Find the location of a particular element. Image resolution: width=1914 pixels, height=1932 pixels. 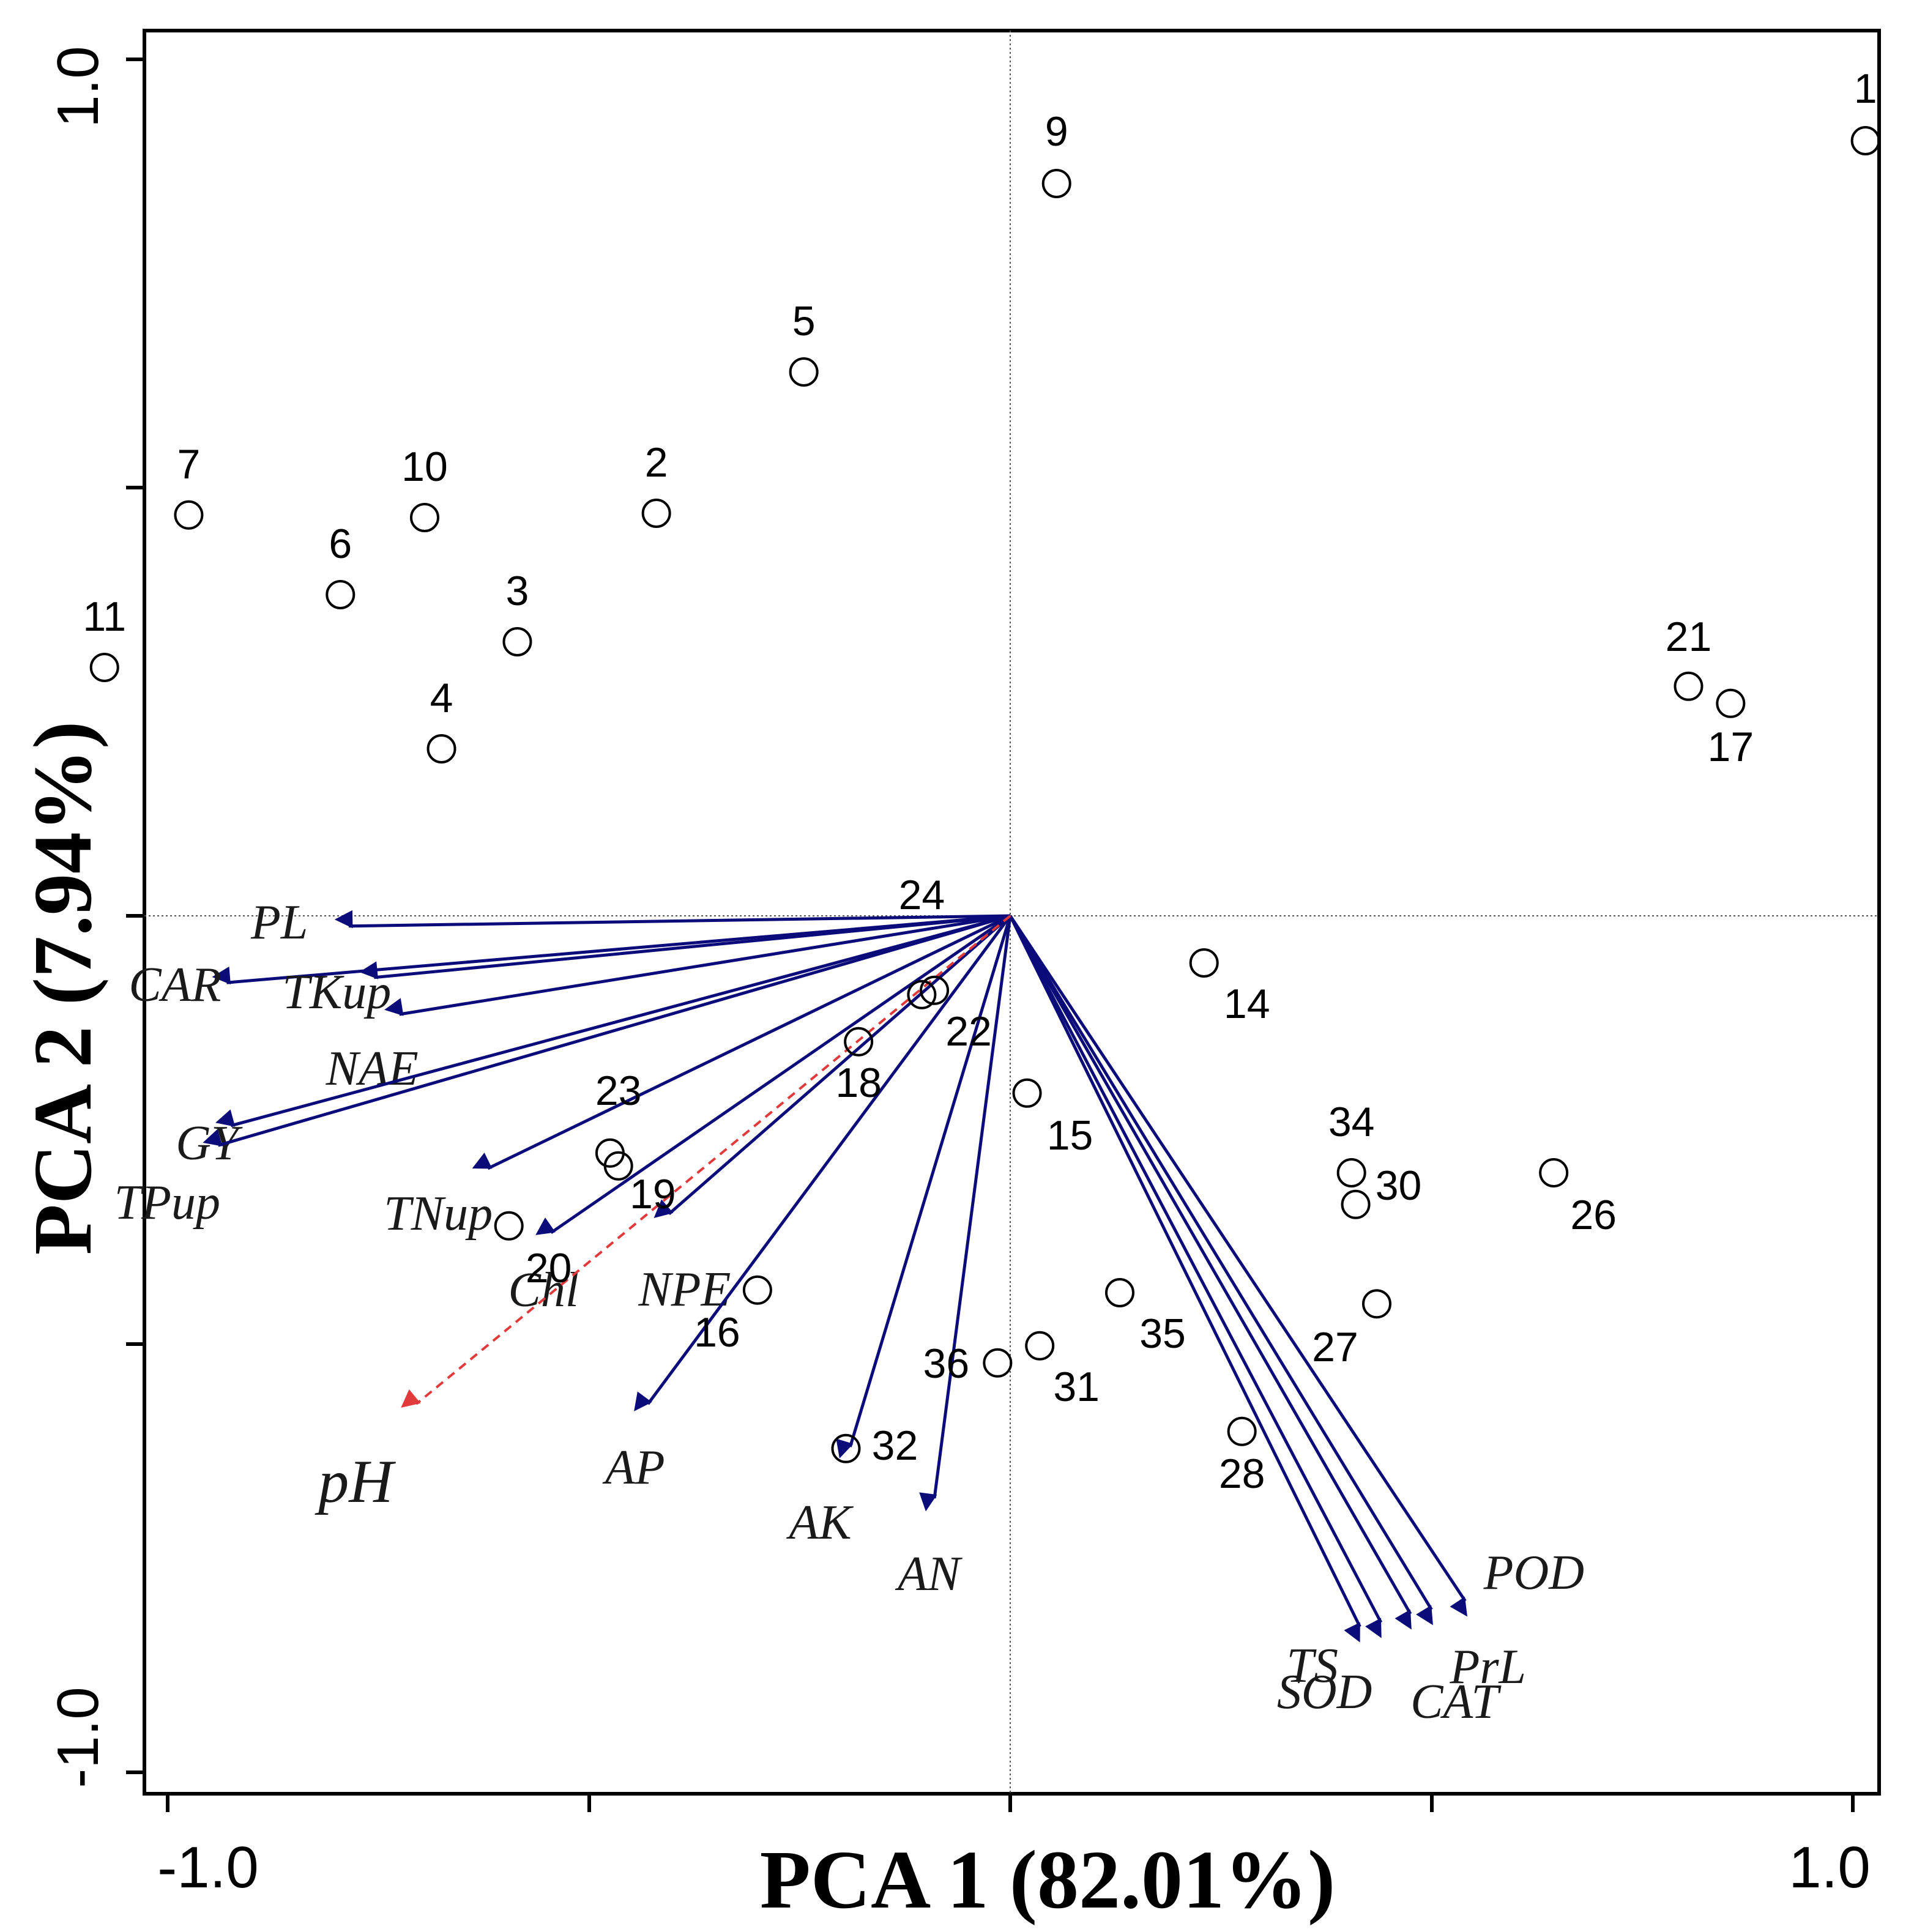

arrow-label-npe: NPE is located at coordinates (684, 1290).